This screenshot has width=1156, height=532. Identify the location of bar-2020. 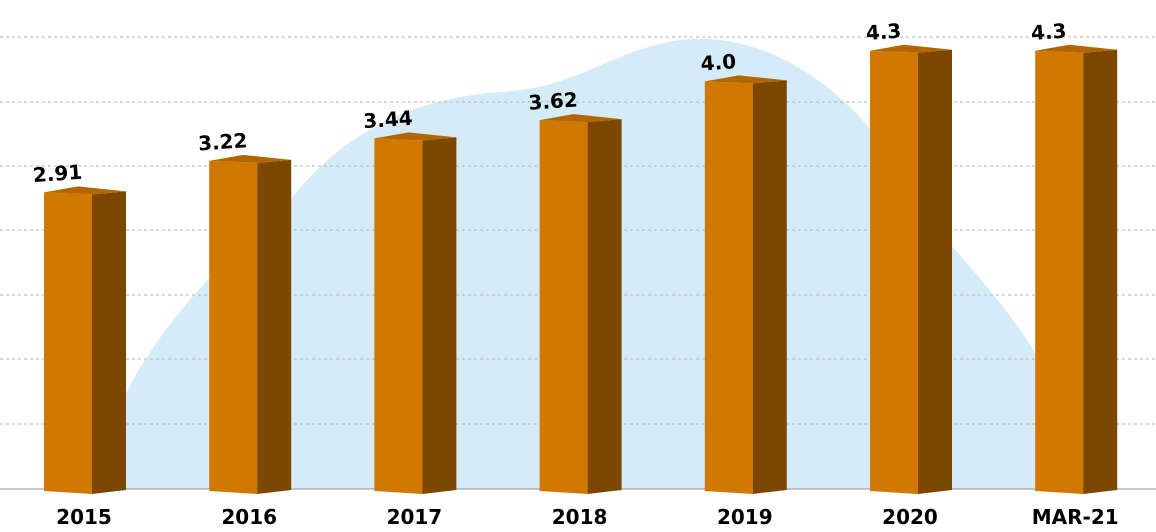
(911, 269).